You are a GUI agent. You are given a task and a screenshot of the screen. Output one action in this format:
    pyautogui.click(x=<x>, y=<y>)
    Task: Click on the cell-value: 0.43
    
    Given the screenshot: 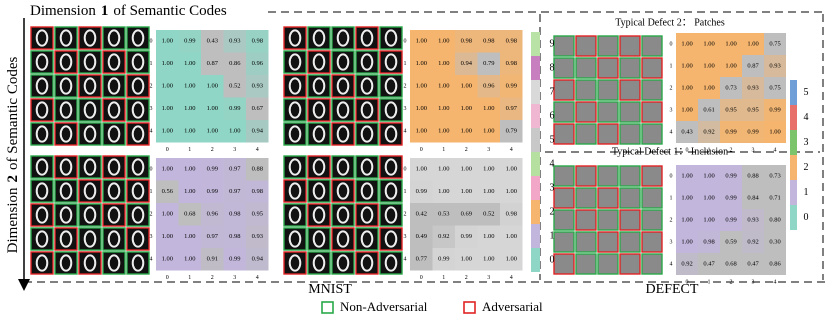 What is the action you would take?
    pyautogui.click(x=686, y=131)
    